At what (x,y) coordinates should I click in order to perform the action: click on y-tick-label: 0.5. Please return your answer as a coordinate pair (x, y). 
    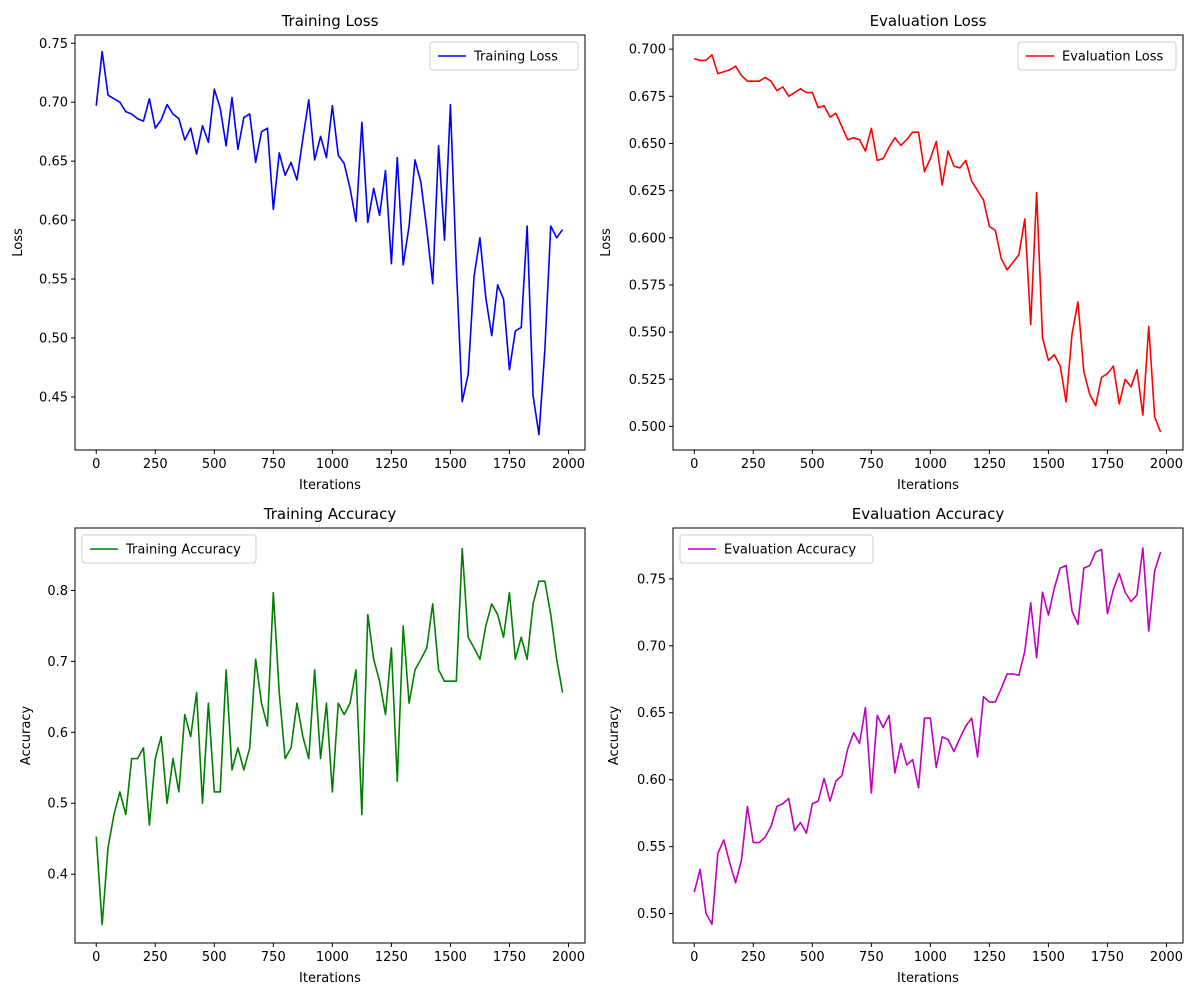
    Looking at the image, I should click on (57, 804).